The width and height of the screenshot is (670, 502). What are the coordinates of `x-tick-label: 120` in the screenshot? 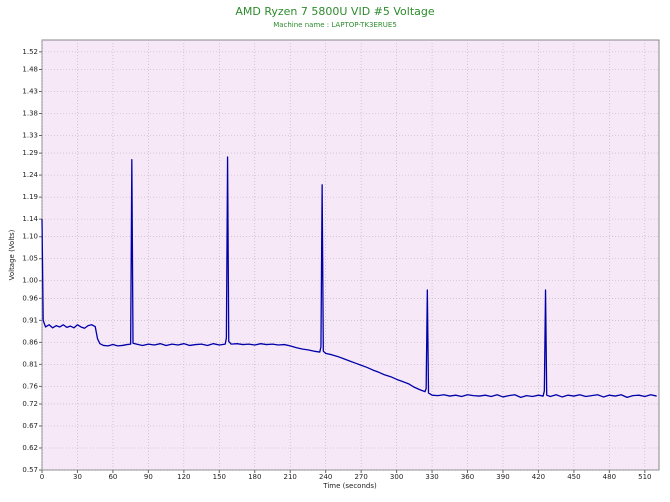 It's located at (183, 477).